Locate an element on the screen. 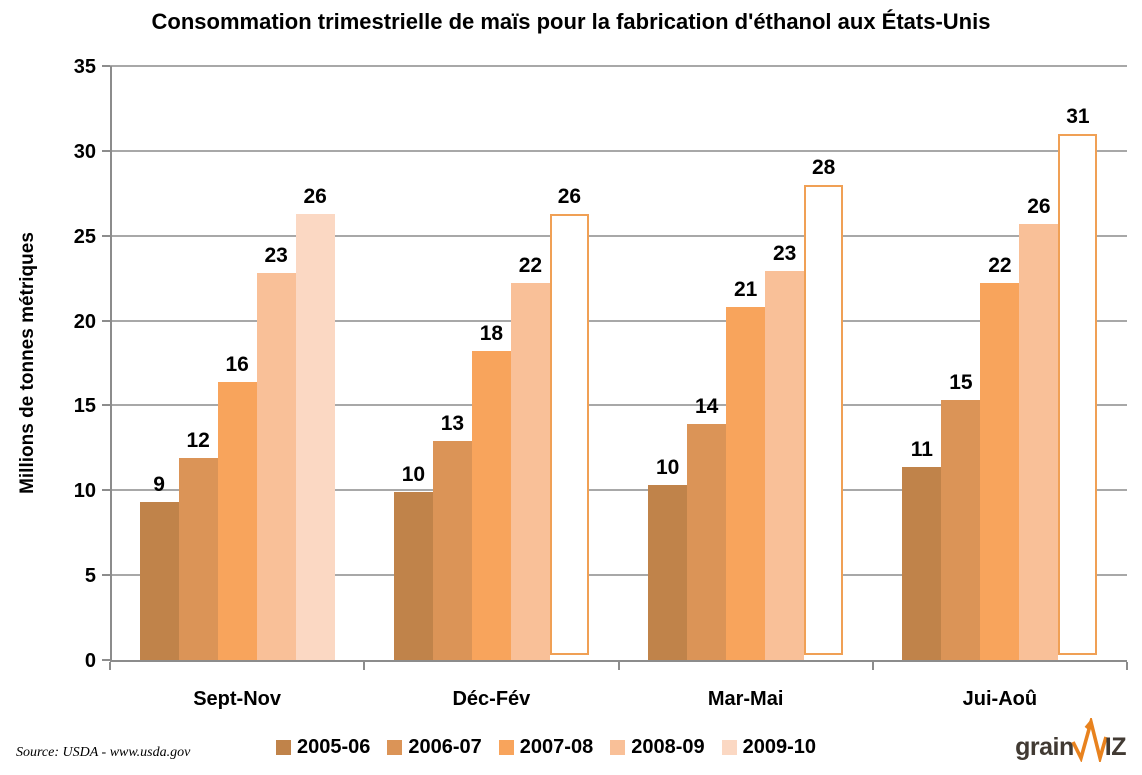 This screenshot has width=1142, height=775. bar-value-label: 21 is located at coordinates (745, 289).